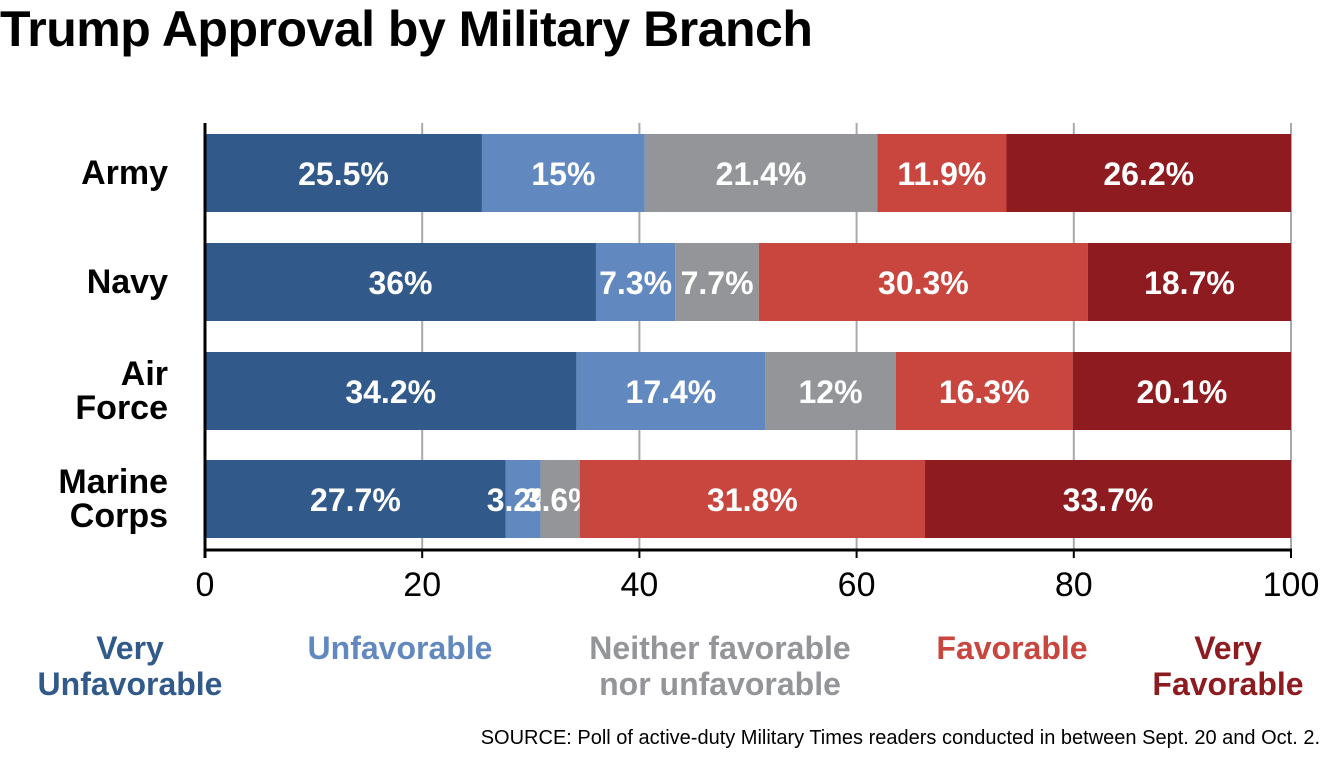 The image size is (1326, 758). I want to click on x-tick-label: 100, so click(1291, 585).